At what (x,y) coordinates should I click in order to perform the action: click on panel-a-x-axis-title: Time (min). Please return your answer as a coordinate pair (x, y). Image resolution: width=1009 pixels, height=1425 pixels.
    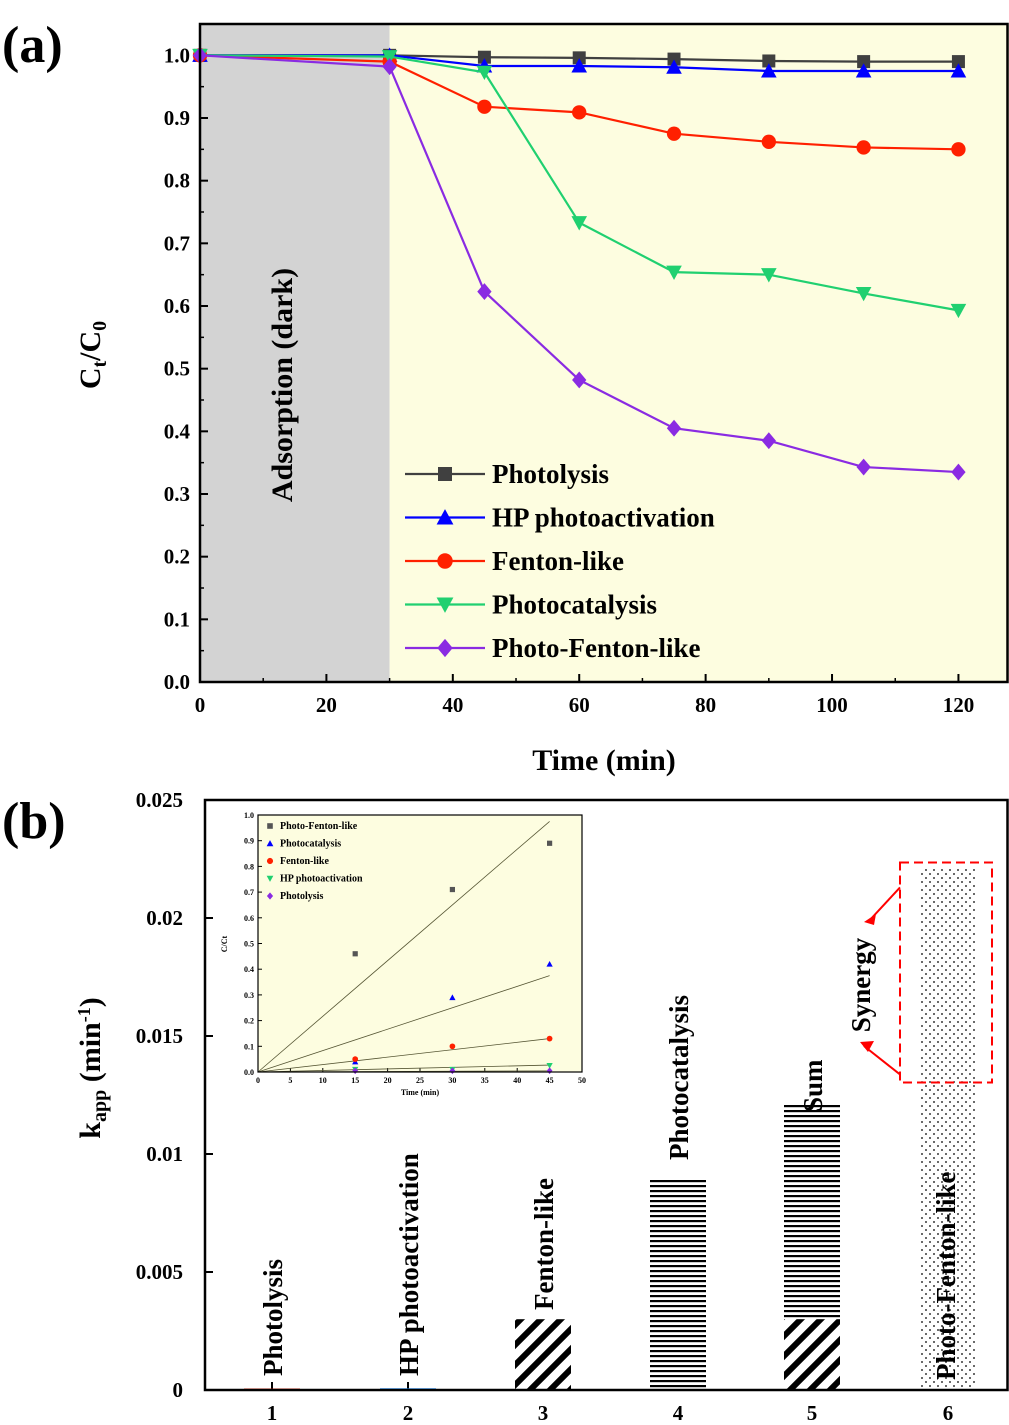
    Looking at the image, I should click on (604, 760).